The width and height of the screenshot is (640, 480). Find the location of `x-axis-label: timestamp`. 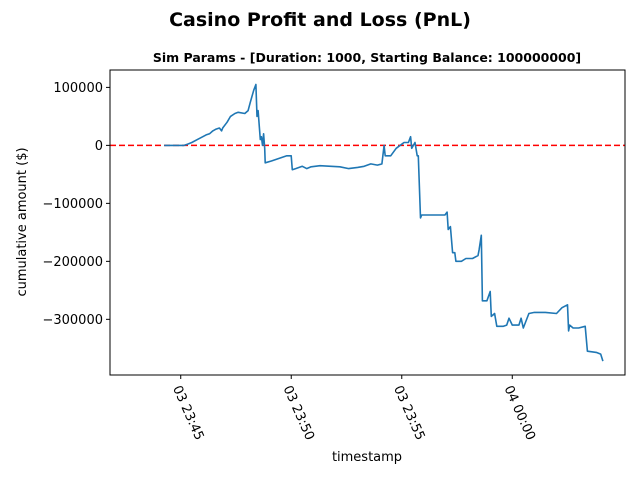

x-axis-label: timestamp is located at coordinates (367, 457).